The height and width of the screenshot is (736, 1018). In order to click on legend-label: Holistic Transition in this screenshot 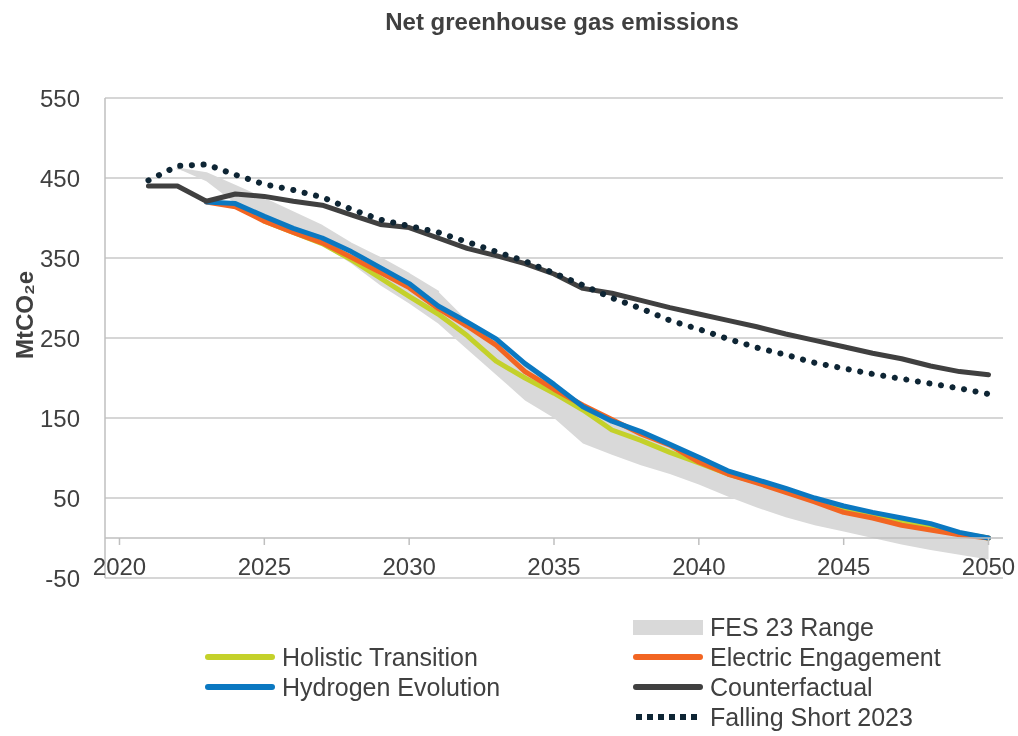, I will do `click(380, 657)`.